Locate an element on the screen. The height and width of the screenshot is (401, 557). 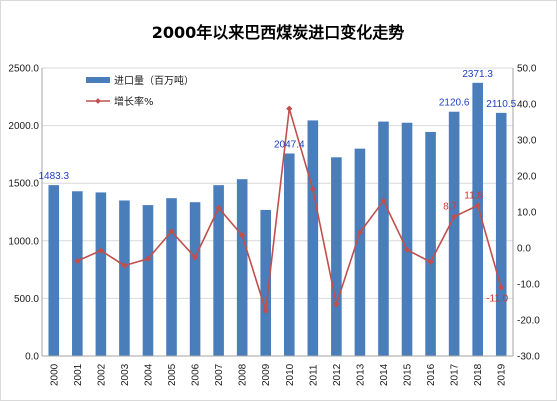
y-right-tick-label: 10.0 is located at coordinates (527, 213).